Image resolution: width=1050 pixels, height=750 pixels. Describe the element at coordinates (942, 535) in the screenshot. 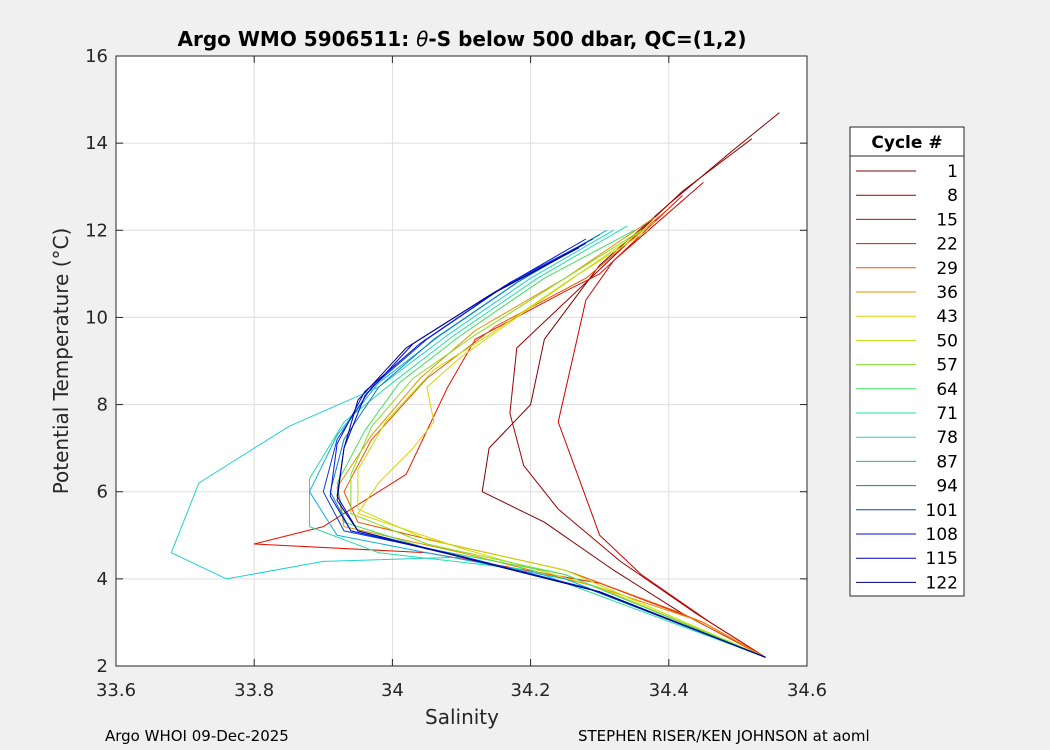

I see `legend-label: 108` at that location.